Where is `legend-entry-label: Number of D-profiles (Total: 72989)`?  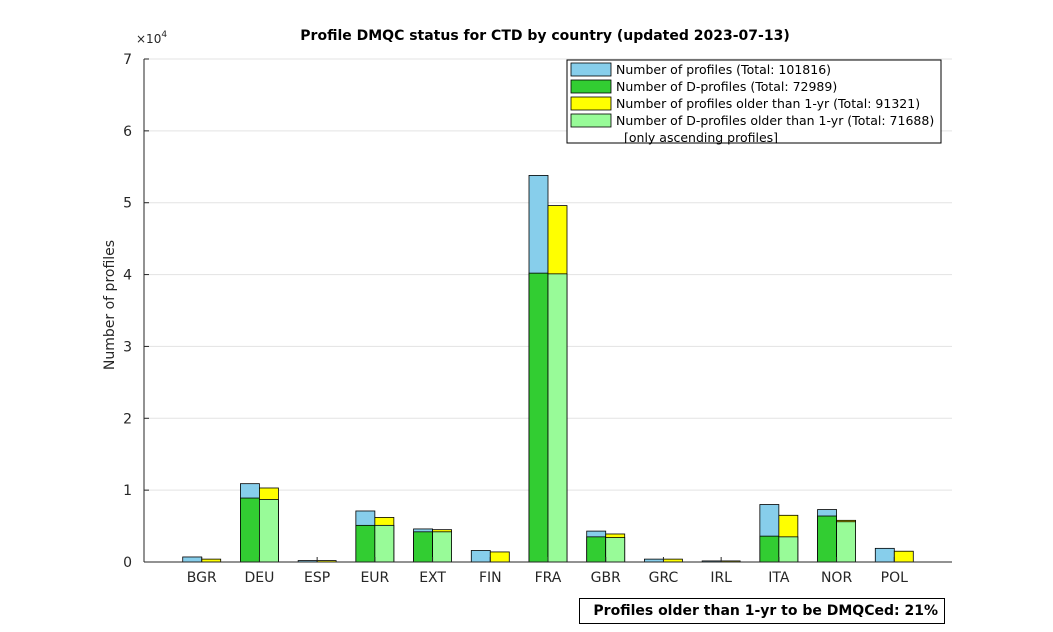
legend-entry-label: Number of D-profiles (Total: 72989) is located at coordinates (726, 86).